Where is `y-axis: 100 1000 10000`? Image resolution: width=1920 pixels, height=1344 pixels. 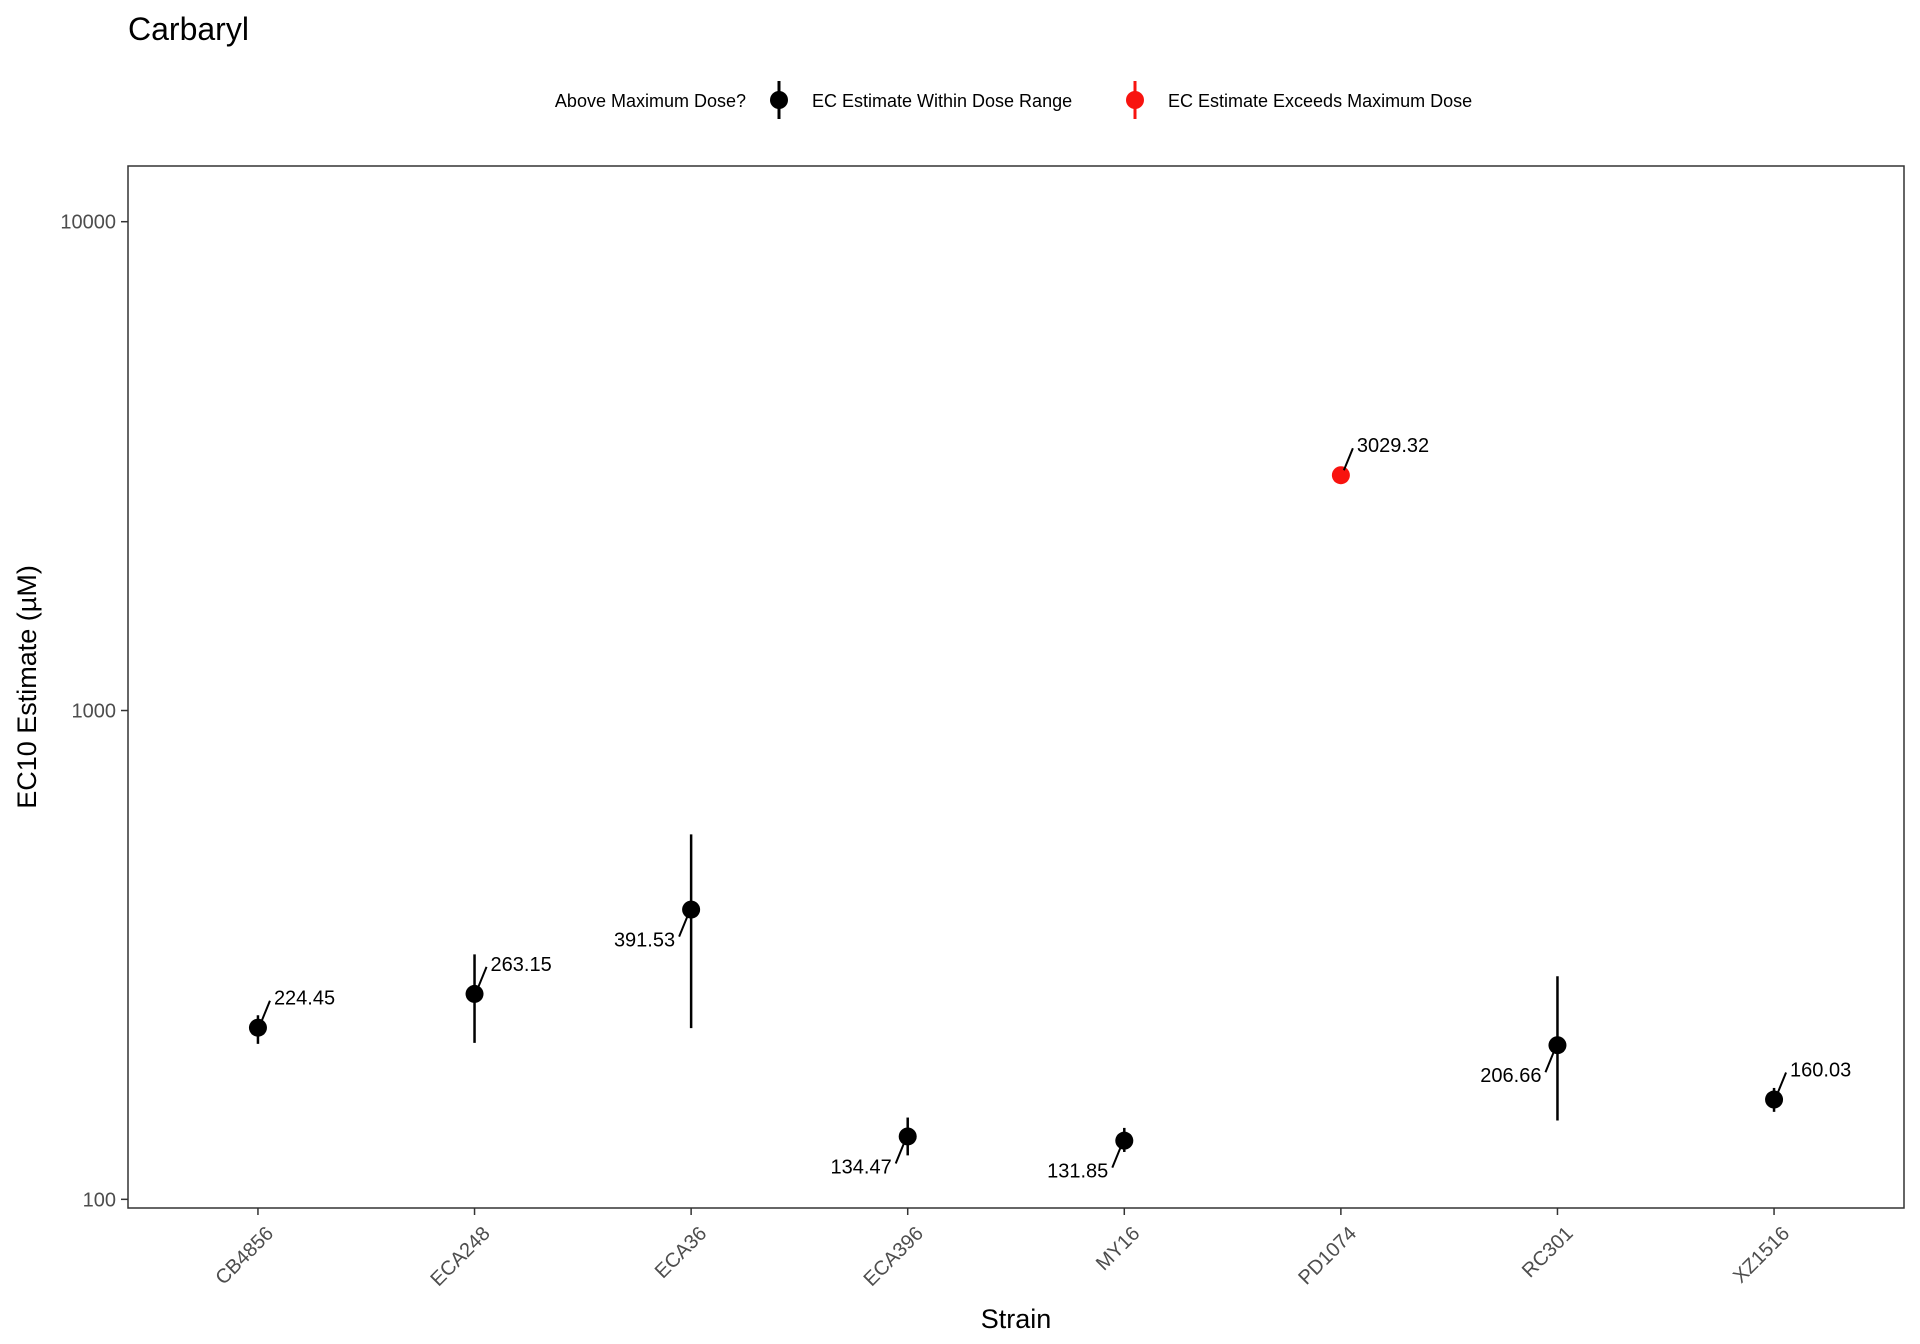 y-axis: 100 1000 10000 is located at coordinates (94, 711).